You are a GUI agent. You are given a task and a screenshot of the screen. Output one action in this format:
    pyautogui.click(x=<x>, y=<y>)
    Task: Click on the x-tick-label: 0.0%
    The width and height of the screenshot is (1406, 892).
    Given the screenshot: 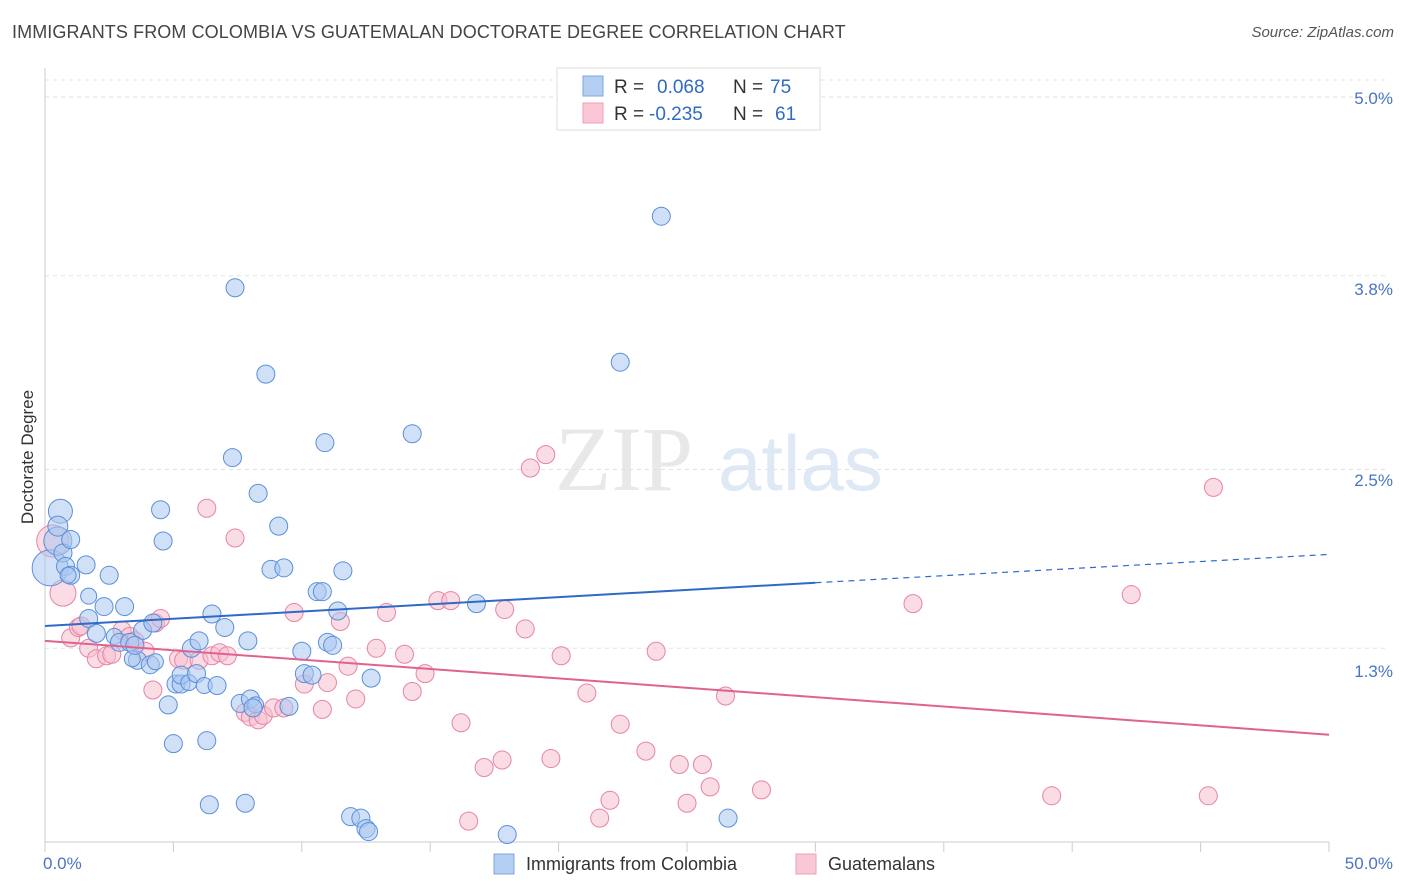 What is the action you would take?
    pyautogui.click(x=62, y=863)
    